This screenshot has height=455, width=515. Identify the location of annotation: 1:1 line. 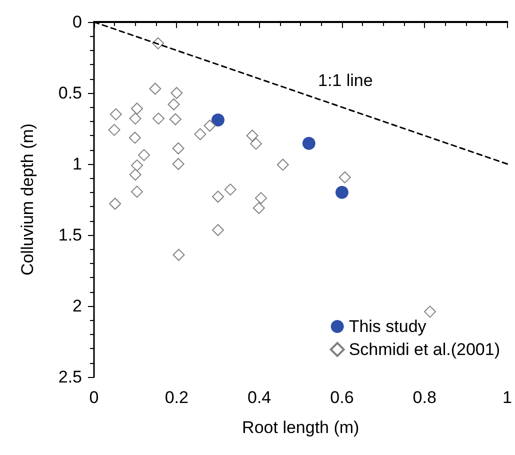
(345, 80).